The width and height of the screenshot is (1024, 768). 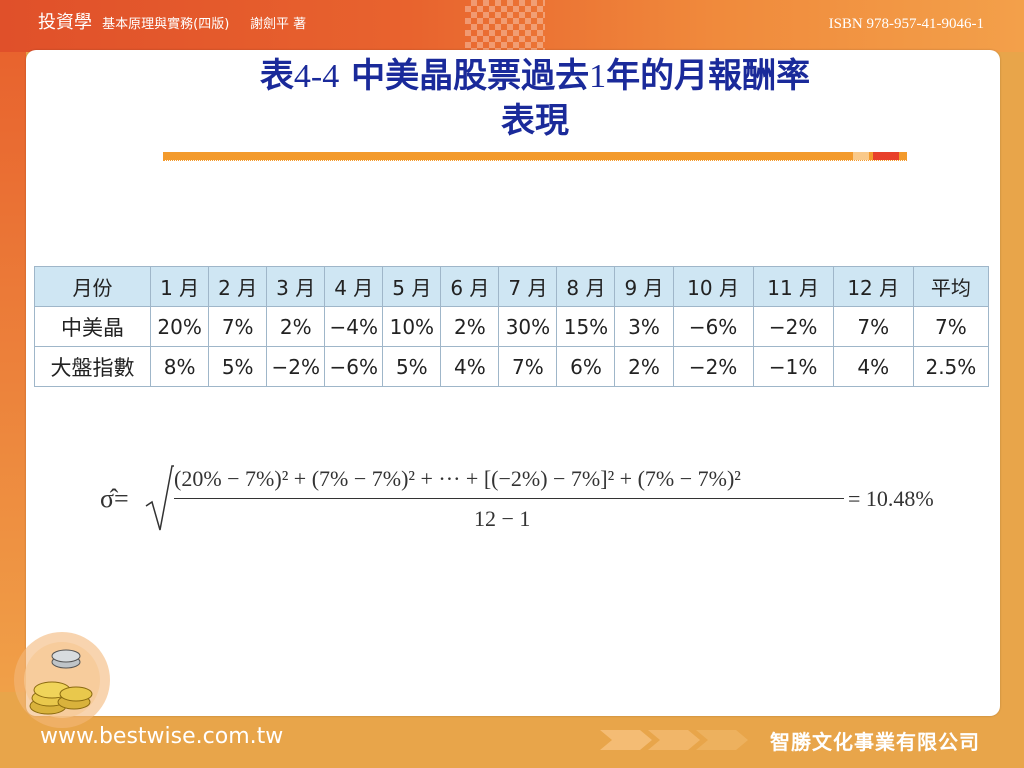 I want to click on table-header-cell: 9 月, so click(x=644, y=286).